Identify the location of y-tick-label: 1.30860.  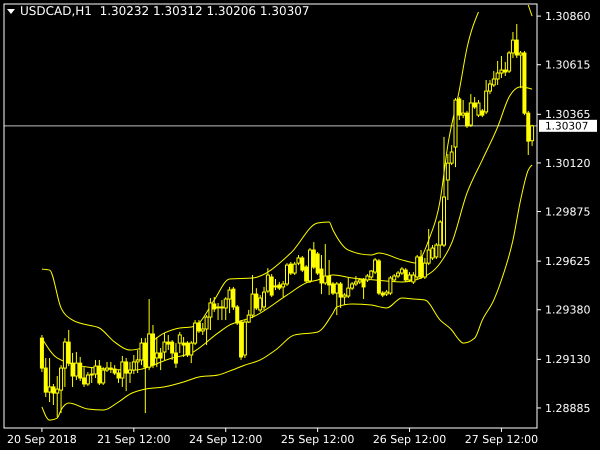
(567, 16).